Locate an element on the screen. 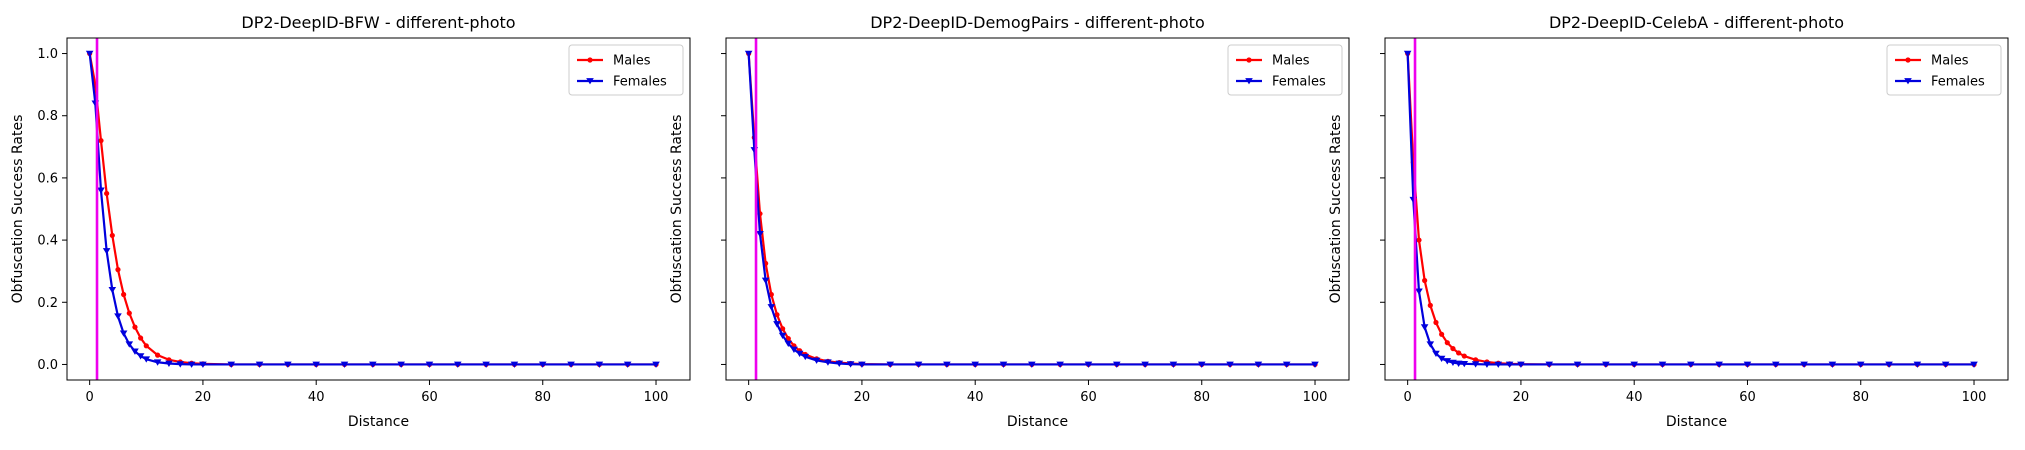 The width and height of the screenshot is (2025, 450). chart-title: DP2-DeepID-DemogPairs - different-photo is located at coordinates (1037, 22).